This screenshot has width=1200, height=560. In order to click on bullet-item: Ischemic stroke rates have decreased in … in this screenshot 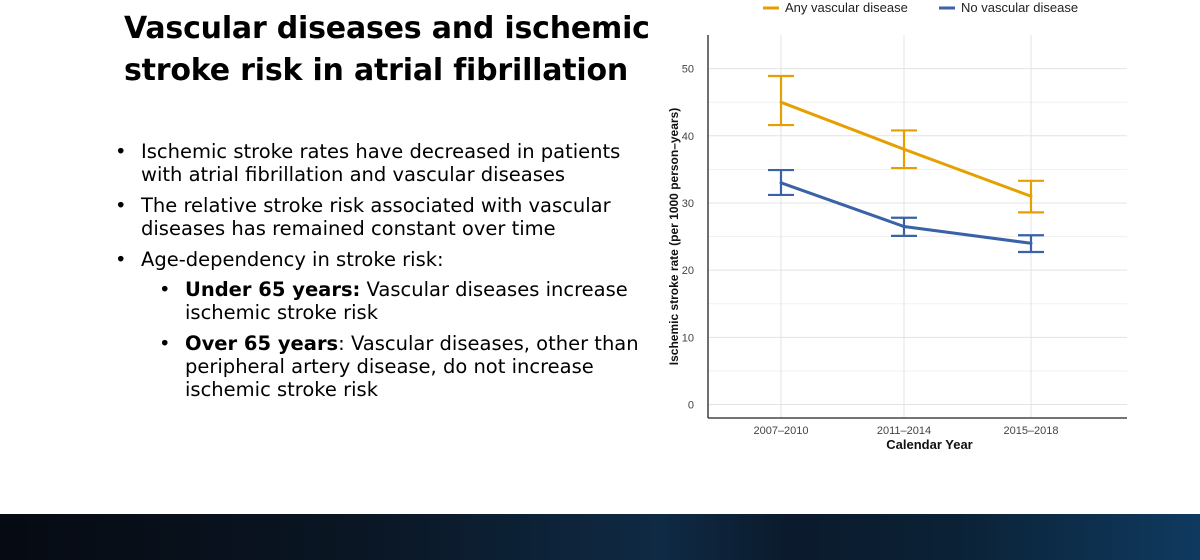, I will do `click(382, 163)`.